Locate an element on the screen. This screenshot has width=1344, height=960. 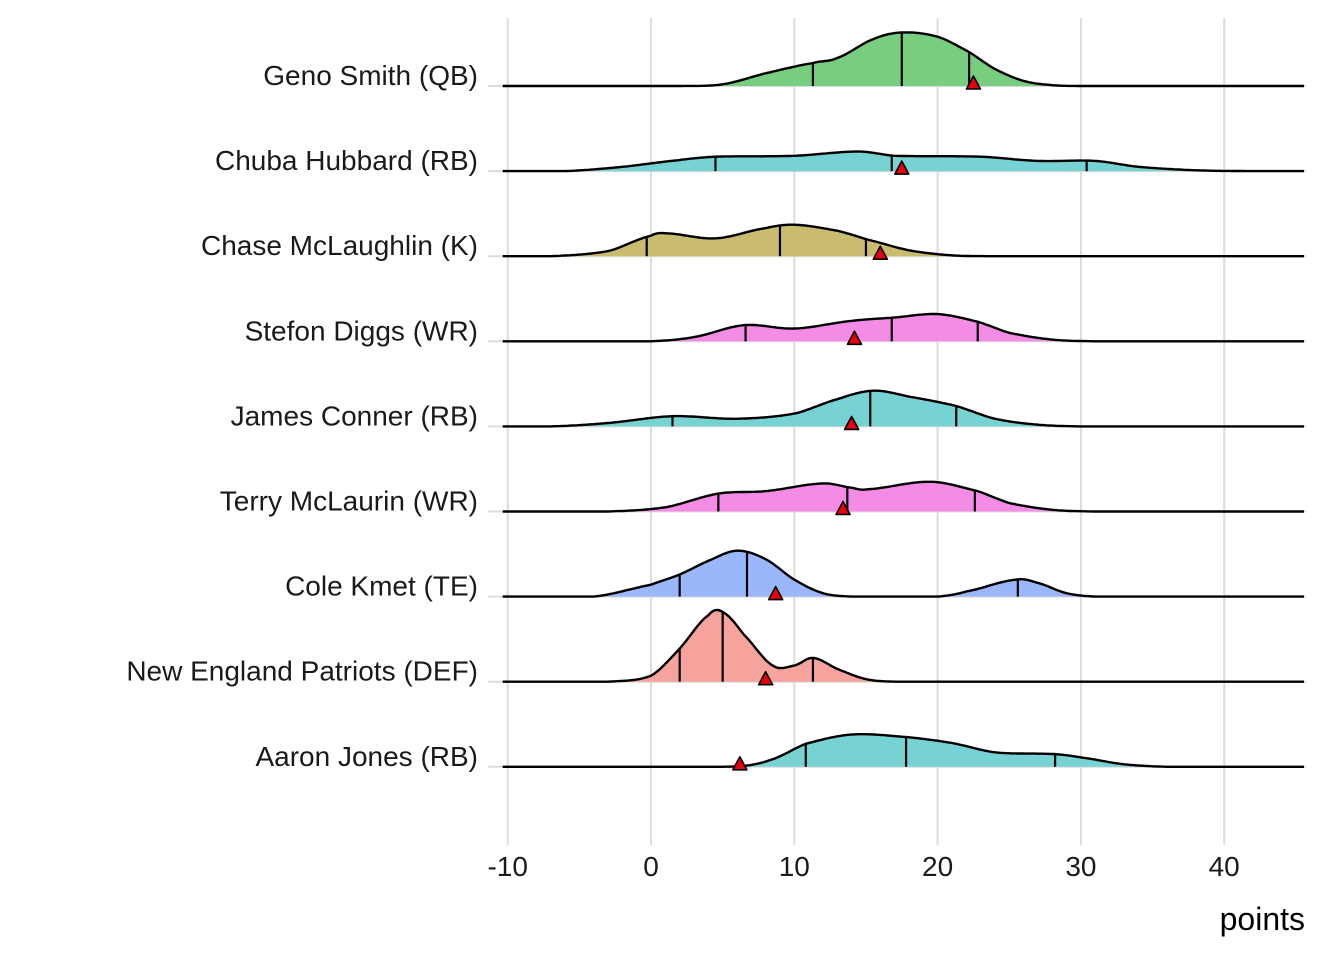
y-axis-label: Terry McLaurin (WR) is located at coordinates (349, 501).